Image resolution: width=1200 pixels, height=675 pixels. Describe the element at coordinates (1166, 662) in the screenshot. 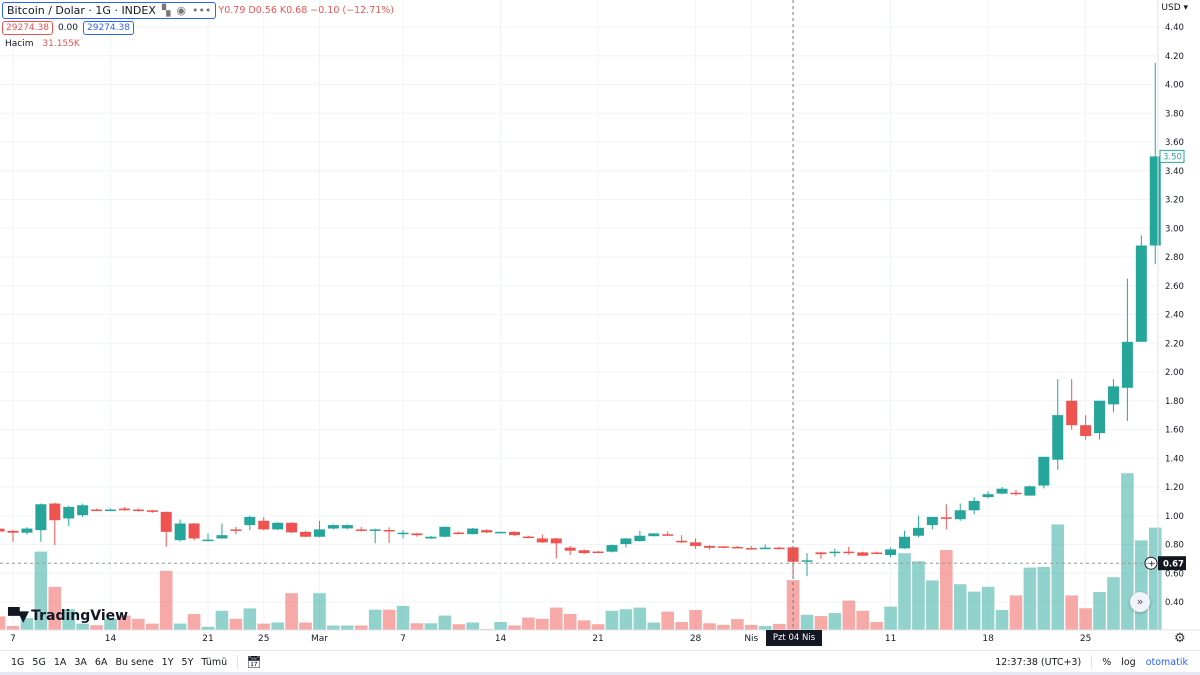

I see `auto-scale-toggle: otomatik` at that location.